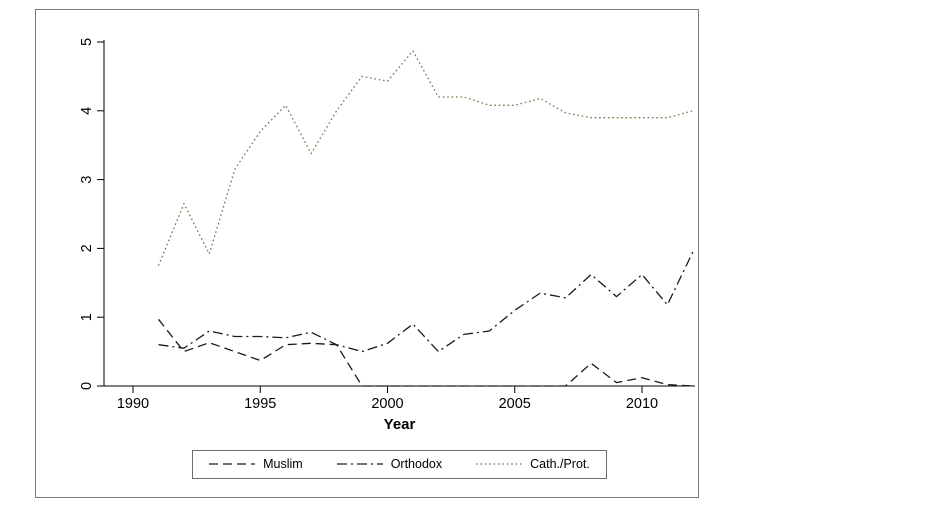 The image size is (938, 510). Describe the element at coordinates (387, 404) in the screenshot. I see `x-tick-label: 2000` at that location.